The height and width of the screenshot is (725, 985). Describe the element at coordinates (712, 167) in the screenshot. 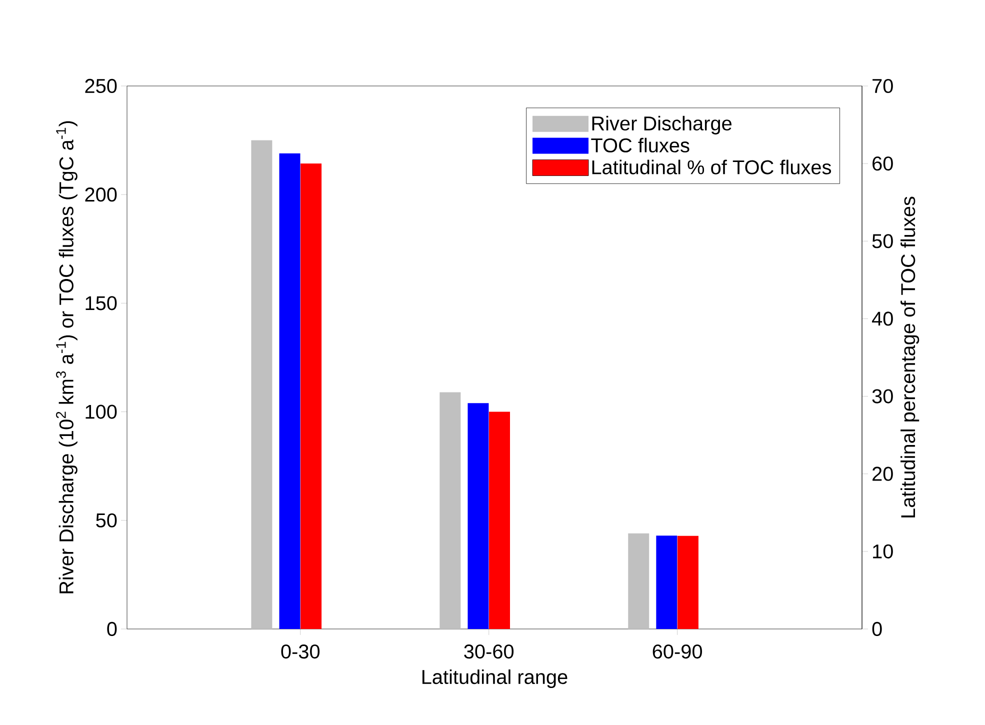

I see `legend-label: Latitudinal % of TOC fluxes` at that location.